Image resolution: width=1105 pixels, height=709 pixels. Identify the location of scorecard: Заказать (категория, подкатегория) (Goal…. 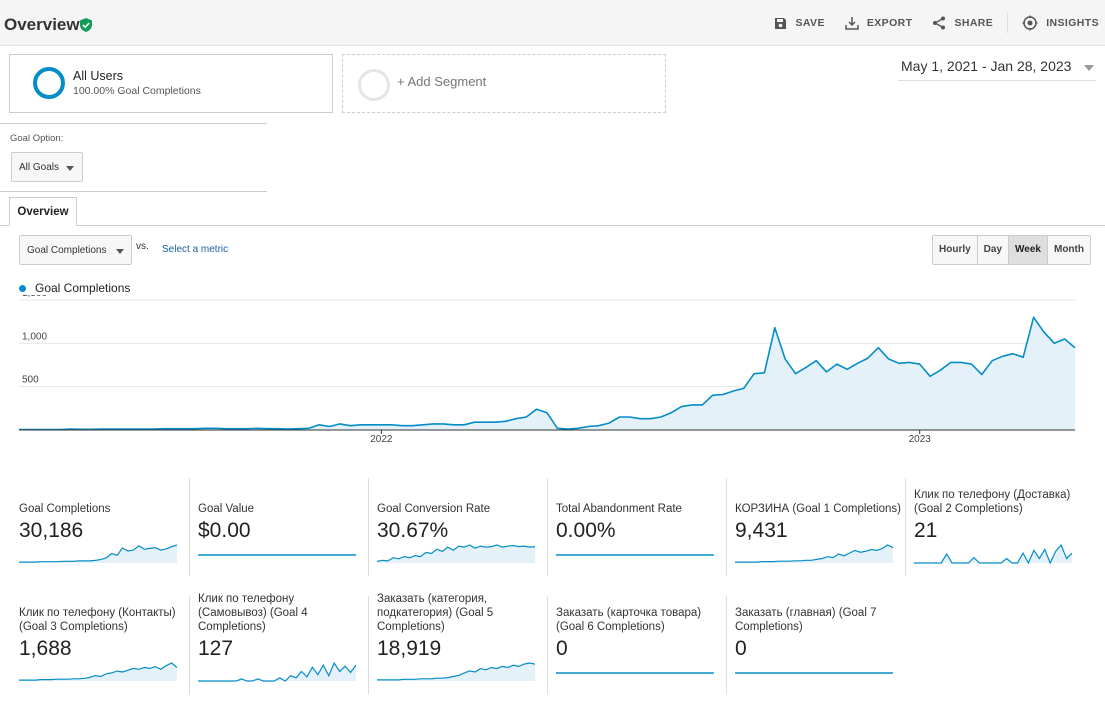
(457, 644).